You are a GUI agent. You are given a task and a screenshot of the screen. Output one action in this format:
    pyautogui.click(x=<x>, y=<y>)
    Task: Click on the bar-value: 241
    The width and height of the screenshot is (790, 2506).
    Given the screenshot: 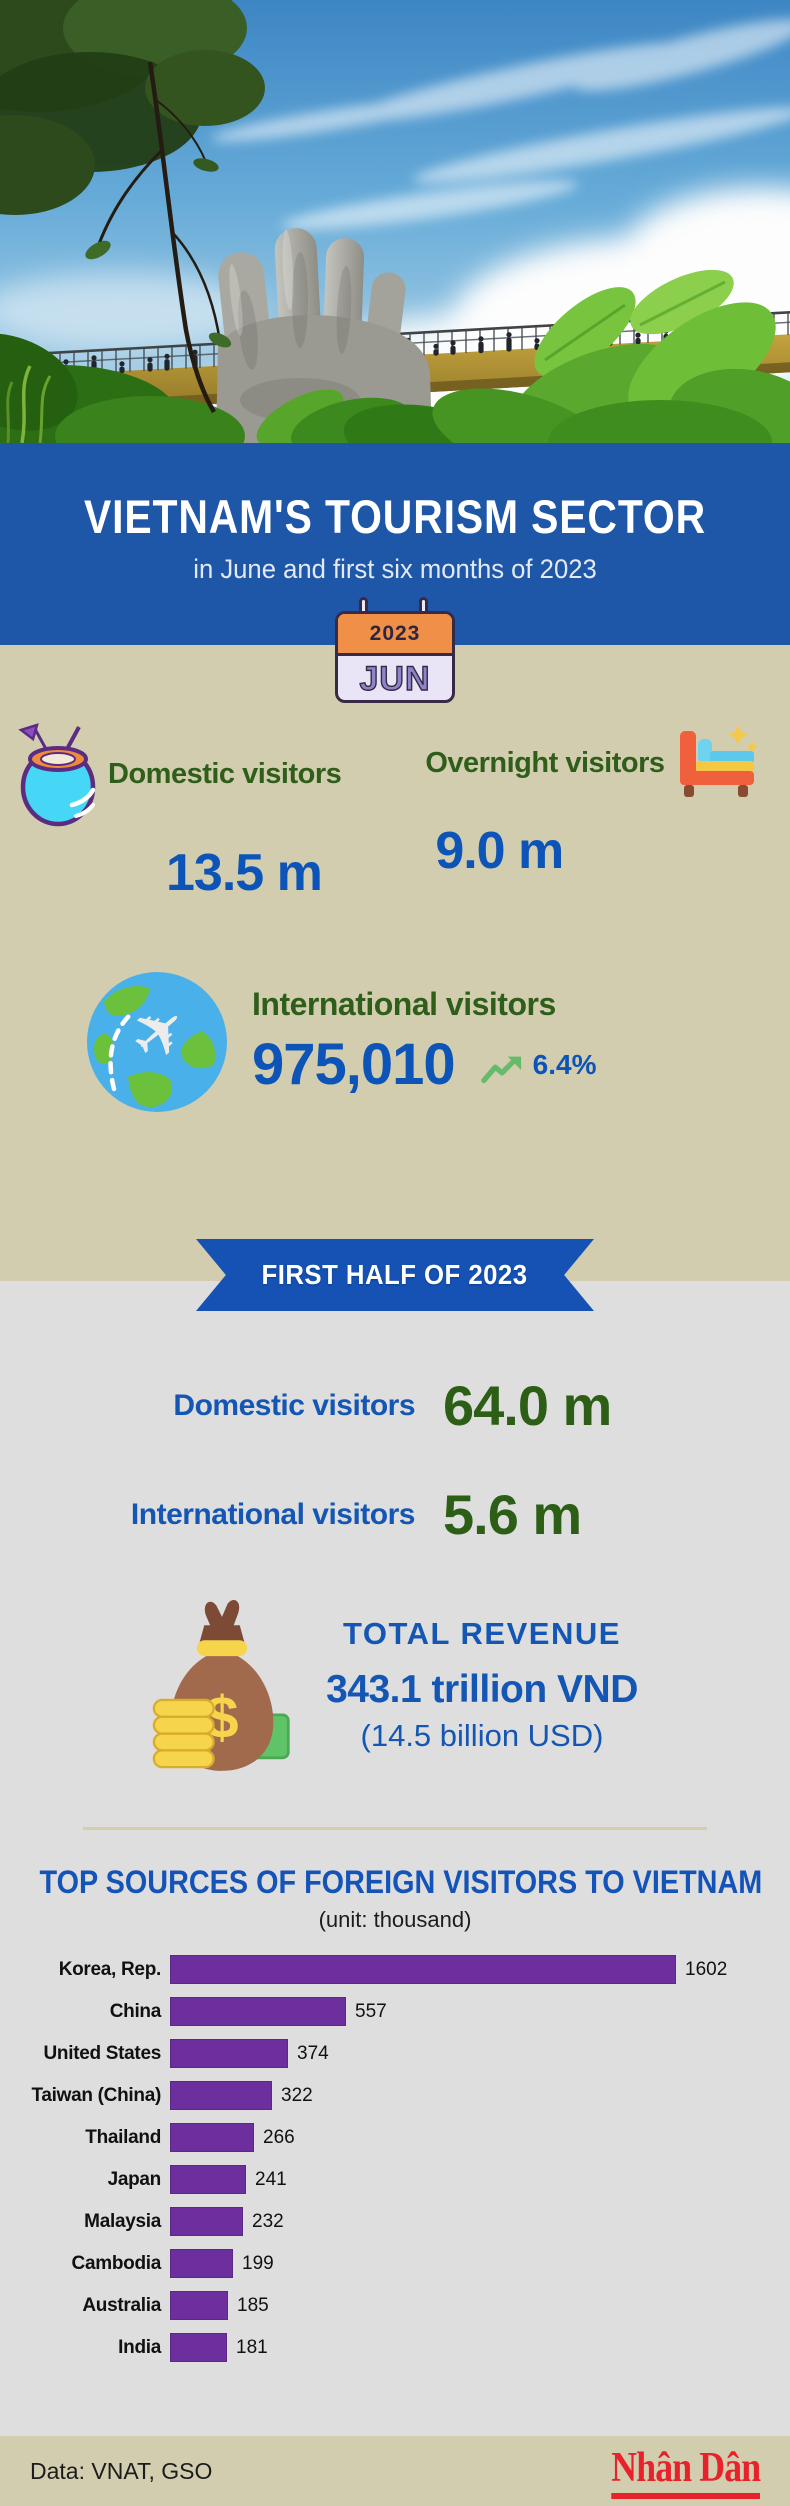 What is the action you would take?
    pyautogui.click(x=271, y=2179)
    